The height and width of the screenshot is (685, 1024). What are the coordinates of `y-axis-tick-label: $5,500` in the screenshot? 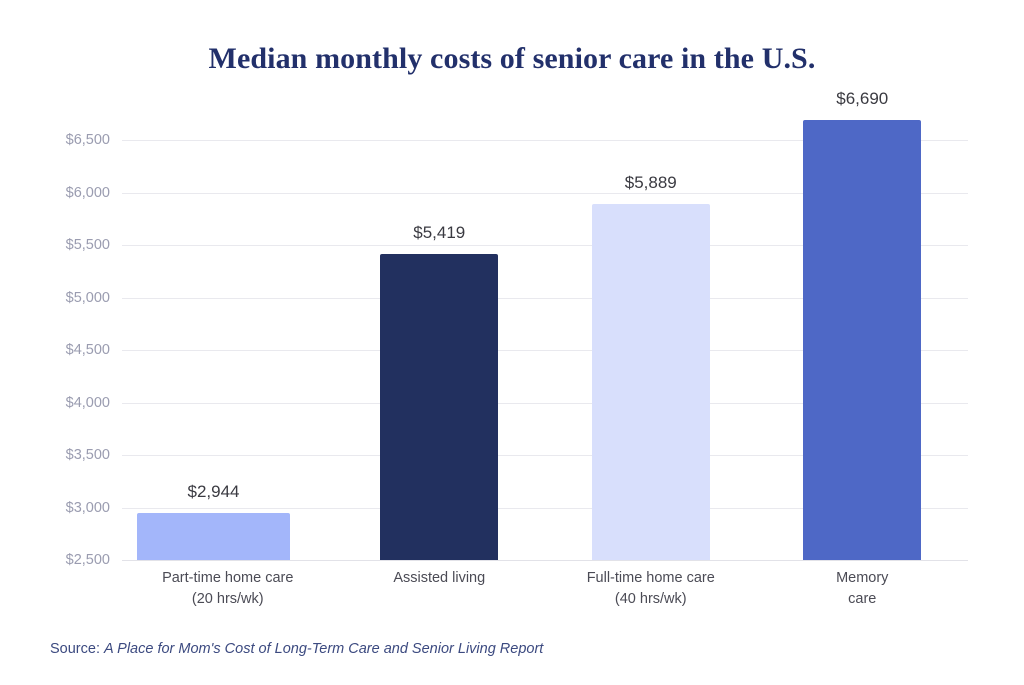 It's located at (87, 245).